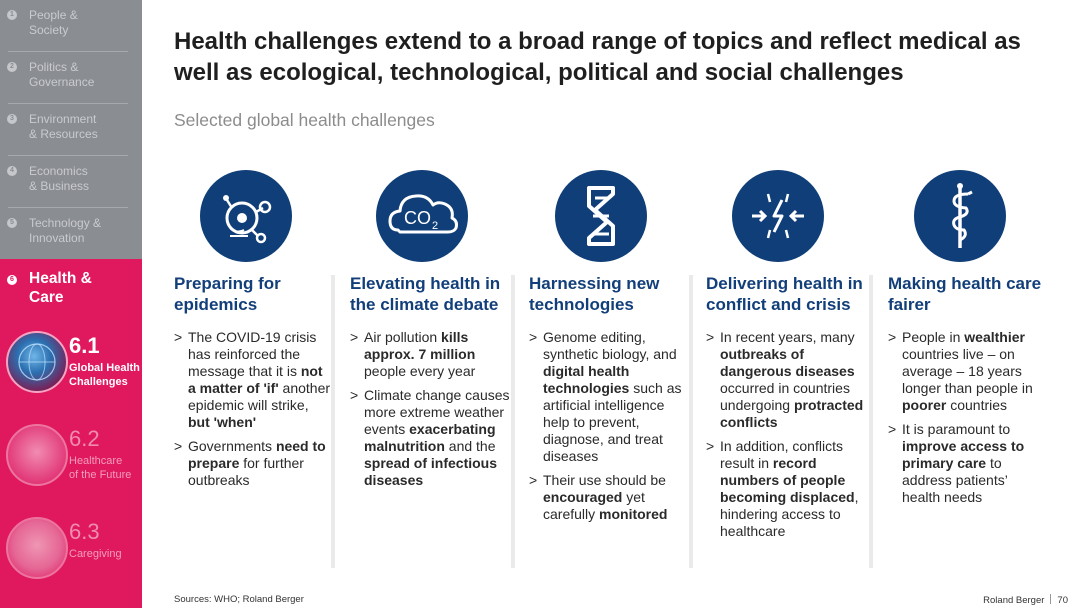  I want to click on page-subtitle: Selected global health challenges, so click(304, 120).